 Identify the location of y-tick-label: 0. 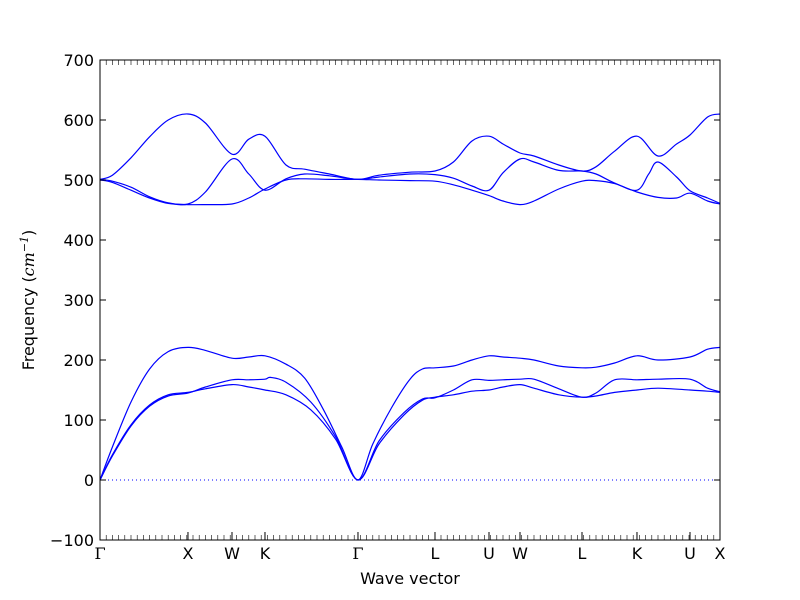
(89, 480).